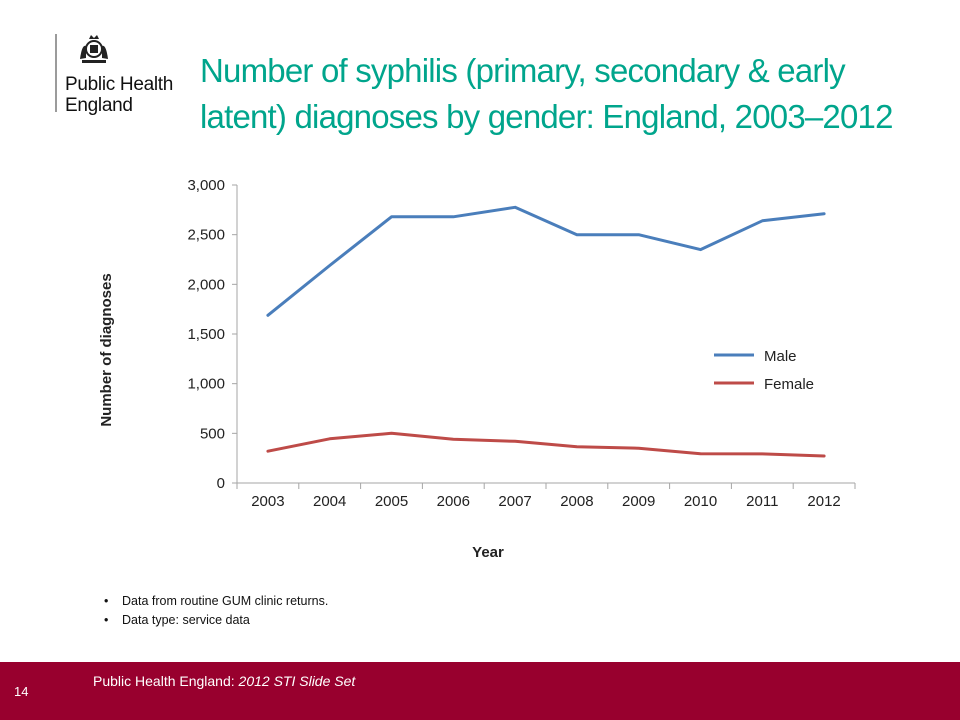 The image size is (960, 720). What do you see at coordinates (21, 691) in the screenshot?
I see `slide-number: 14` at bounding box center [21, 691].